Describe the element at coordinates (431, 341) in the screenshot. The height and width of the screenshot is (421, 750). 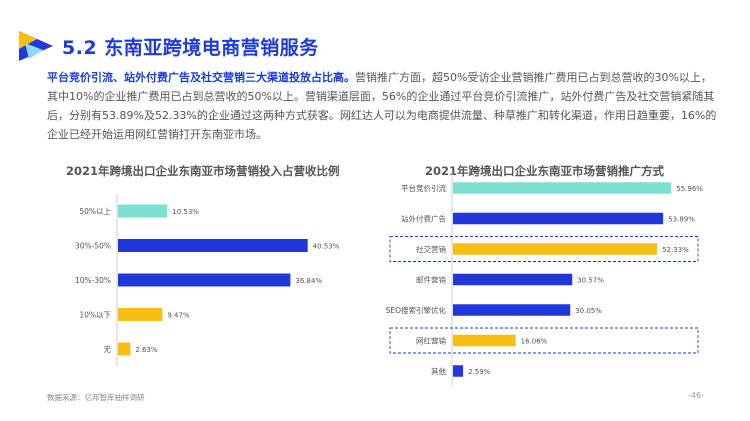
I see `chart1-category-label: 网红营销` at that location.